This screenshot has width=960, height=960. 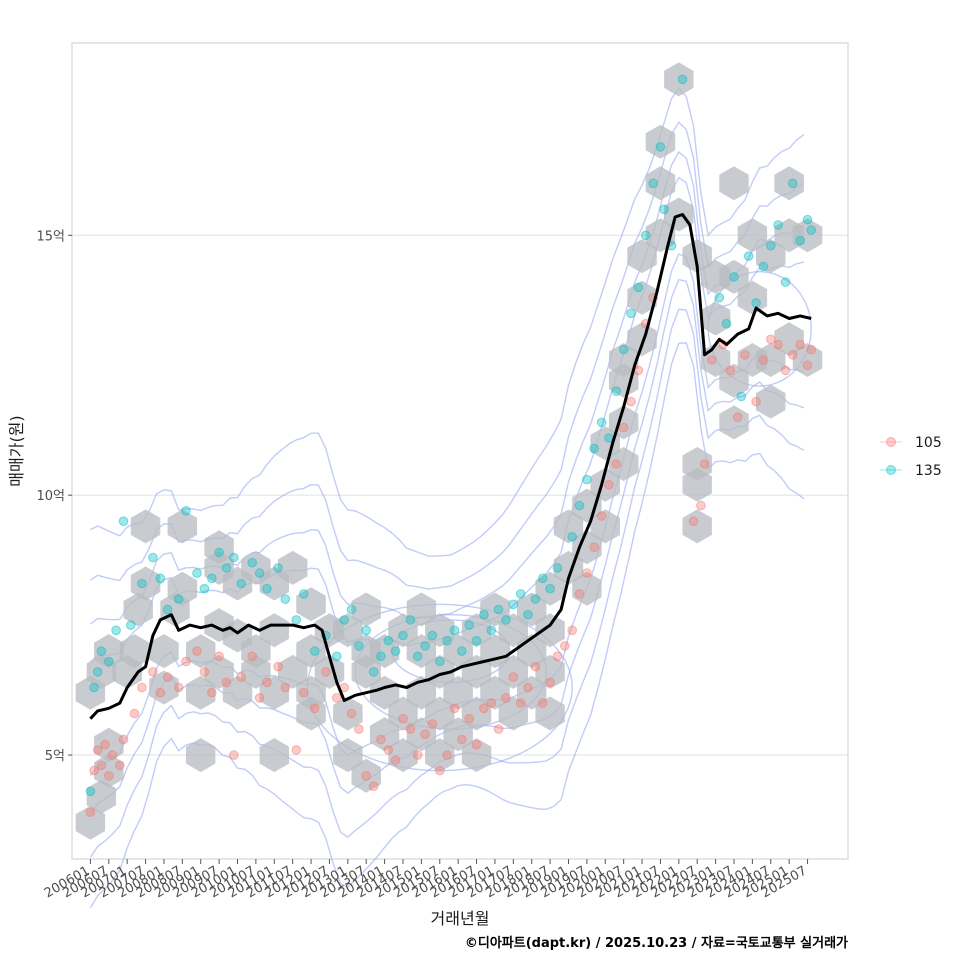 What do you see at coordinates (928, 471) in the screenshot?
I see `legend-label-135: 135` at bounding box center [928, 471].